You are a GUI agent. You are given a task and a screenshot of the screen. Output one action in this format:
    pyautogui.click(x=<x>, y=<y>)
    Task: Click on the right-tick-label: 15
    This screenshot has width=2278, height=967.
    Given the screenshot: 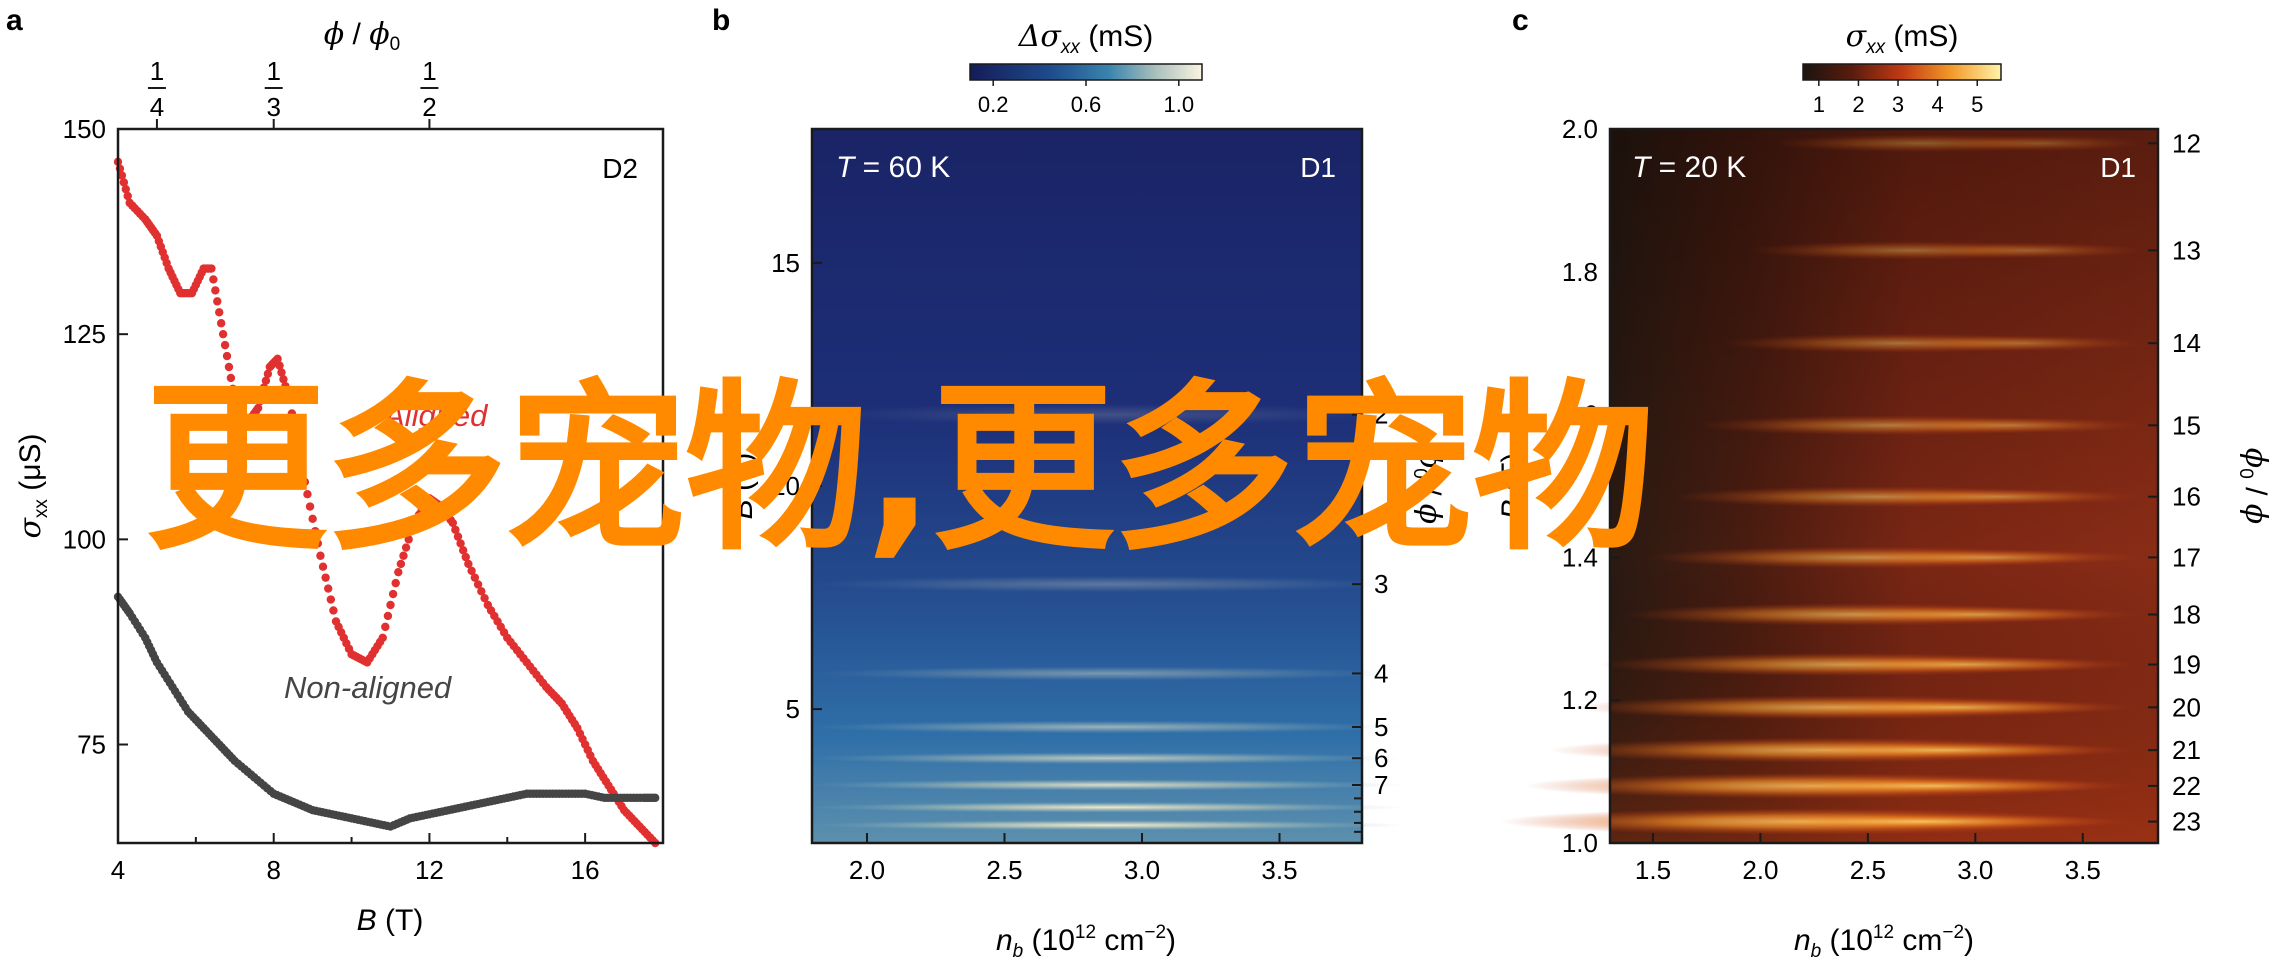 What is the action you would take?
    pyautogui.click(x=2186, y=425)
    